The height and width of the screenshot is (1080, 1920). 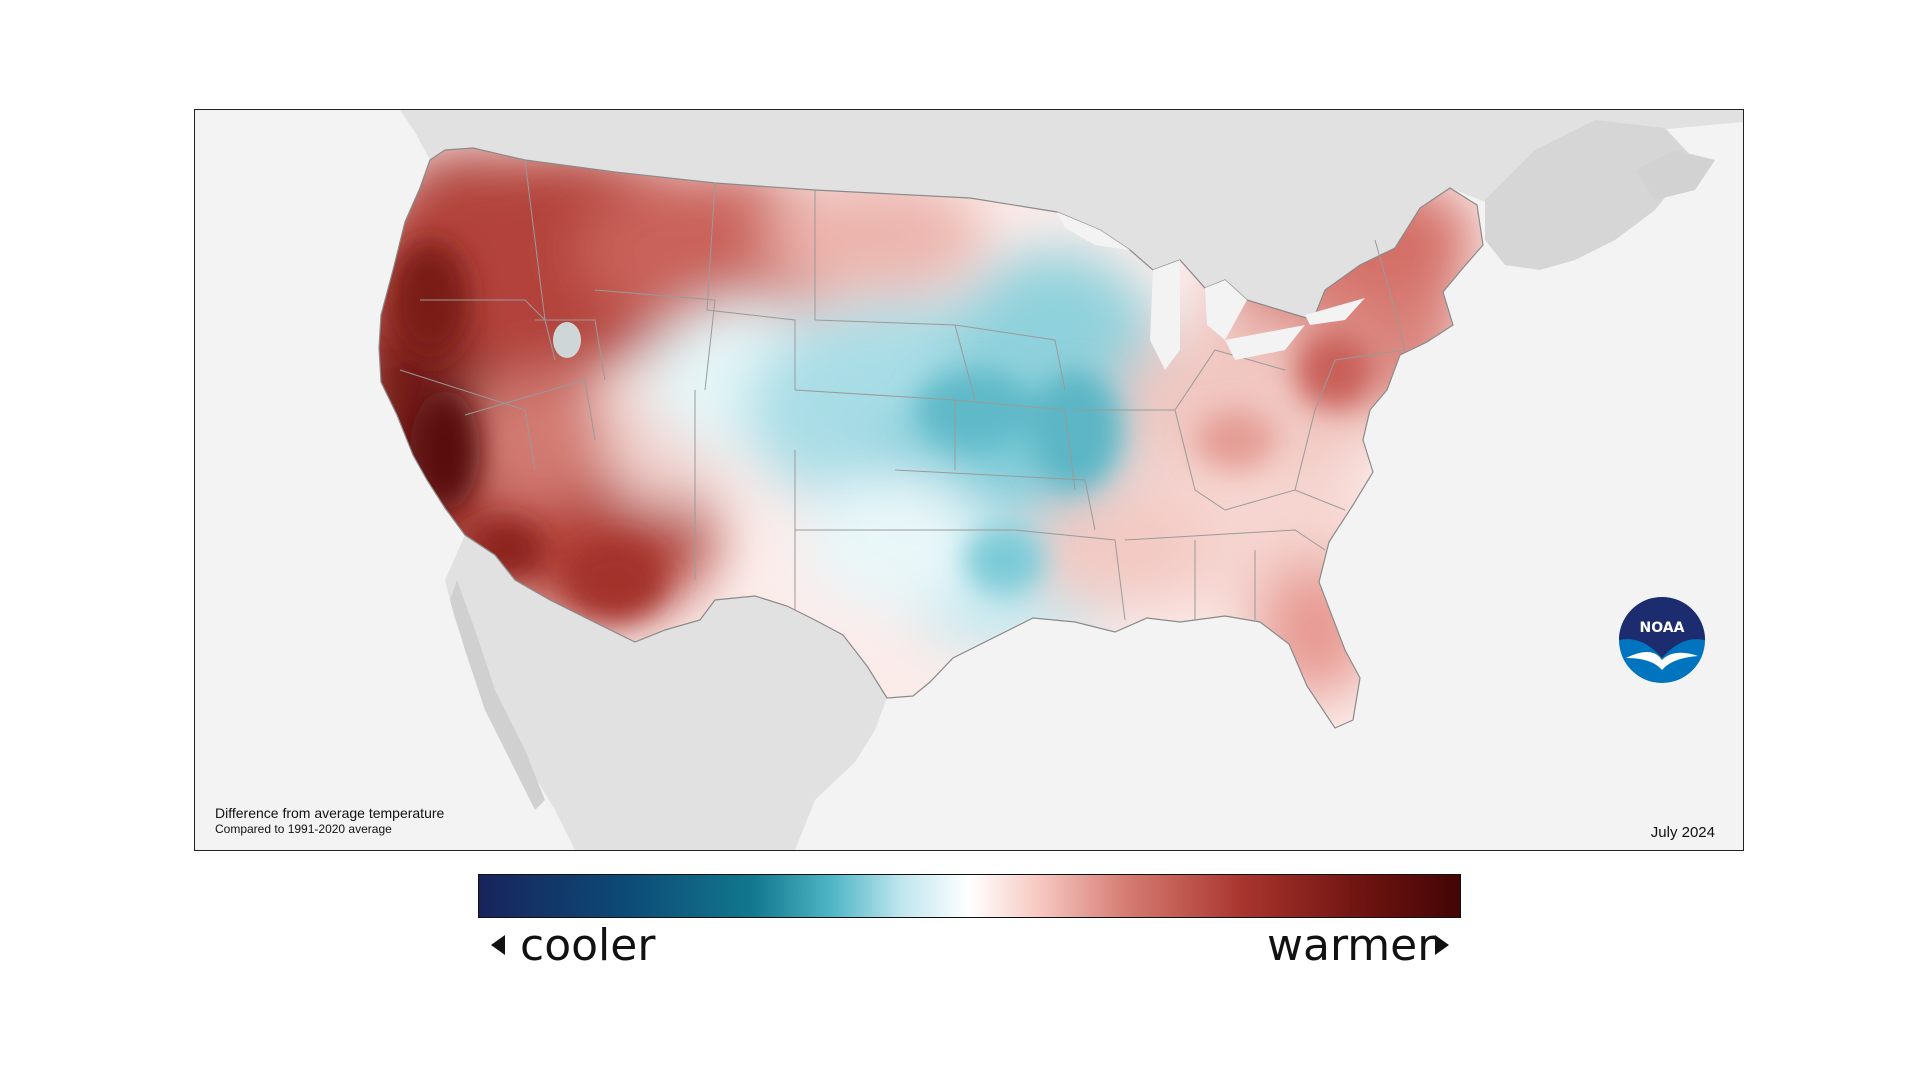 I want to click on great-lakes, so click(x=959, y=291).